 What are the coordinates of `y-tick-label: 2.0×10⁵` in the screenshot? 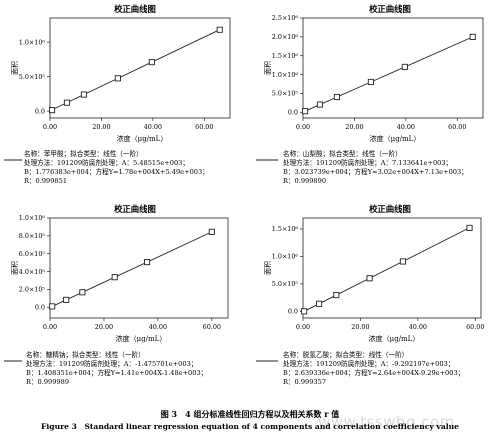 It's located at (32, 290).